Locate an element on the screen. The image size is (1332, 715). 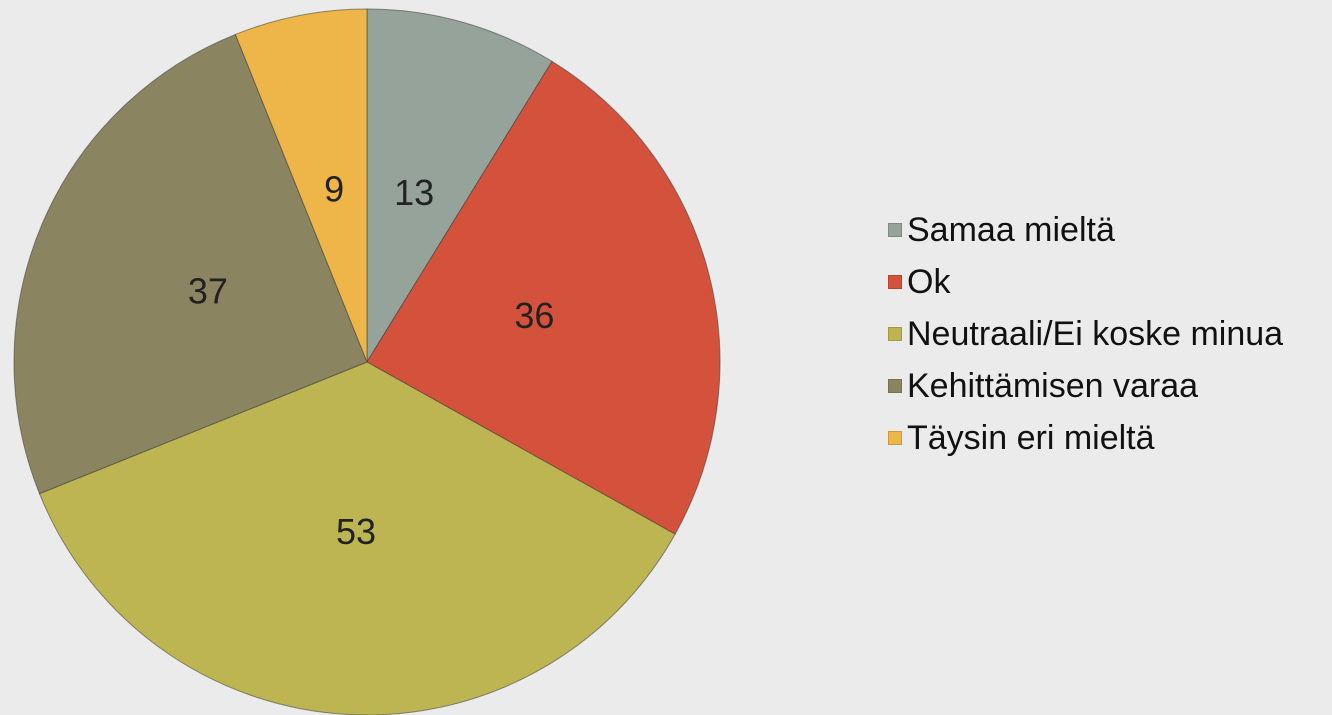
legend-label: Täysin eri mieltä is located at coordinates (1031, 438).